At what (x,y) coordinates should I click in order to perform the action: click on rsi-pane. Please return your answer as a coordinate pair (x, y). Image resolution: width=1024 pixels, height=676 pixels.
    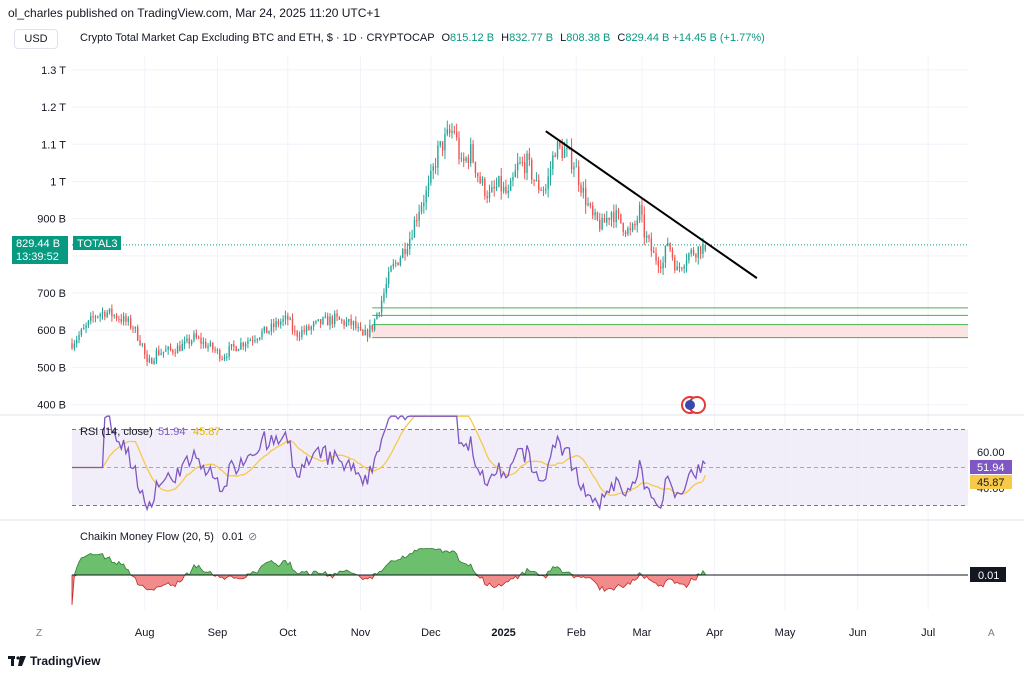
    Looking at the image, I should click on (520, 463).